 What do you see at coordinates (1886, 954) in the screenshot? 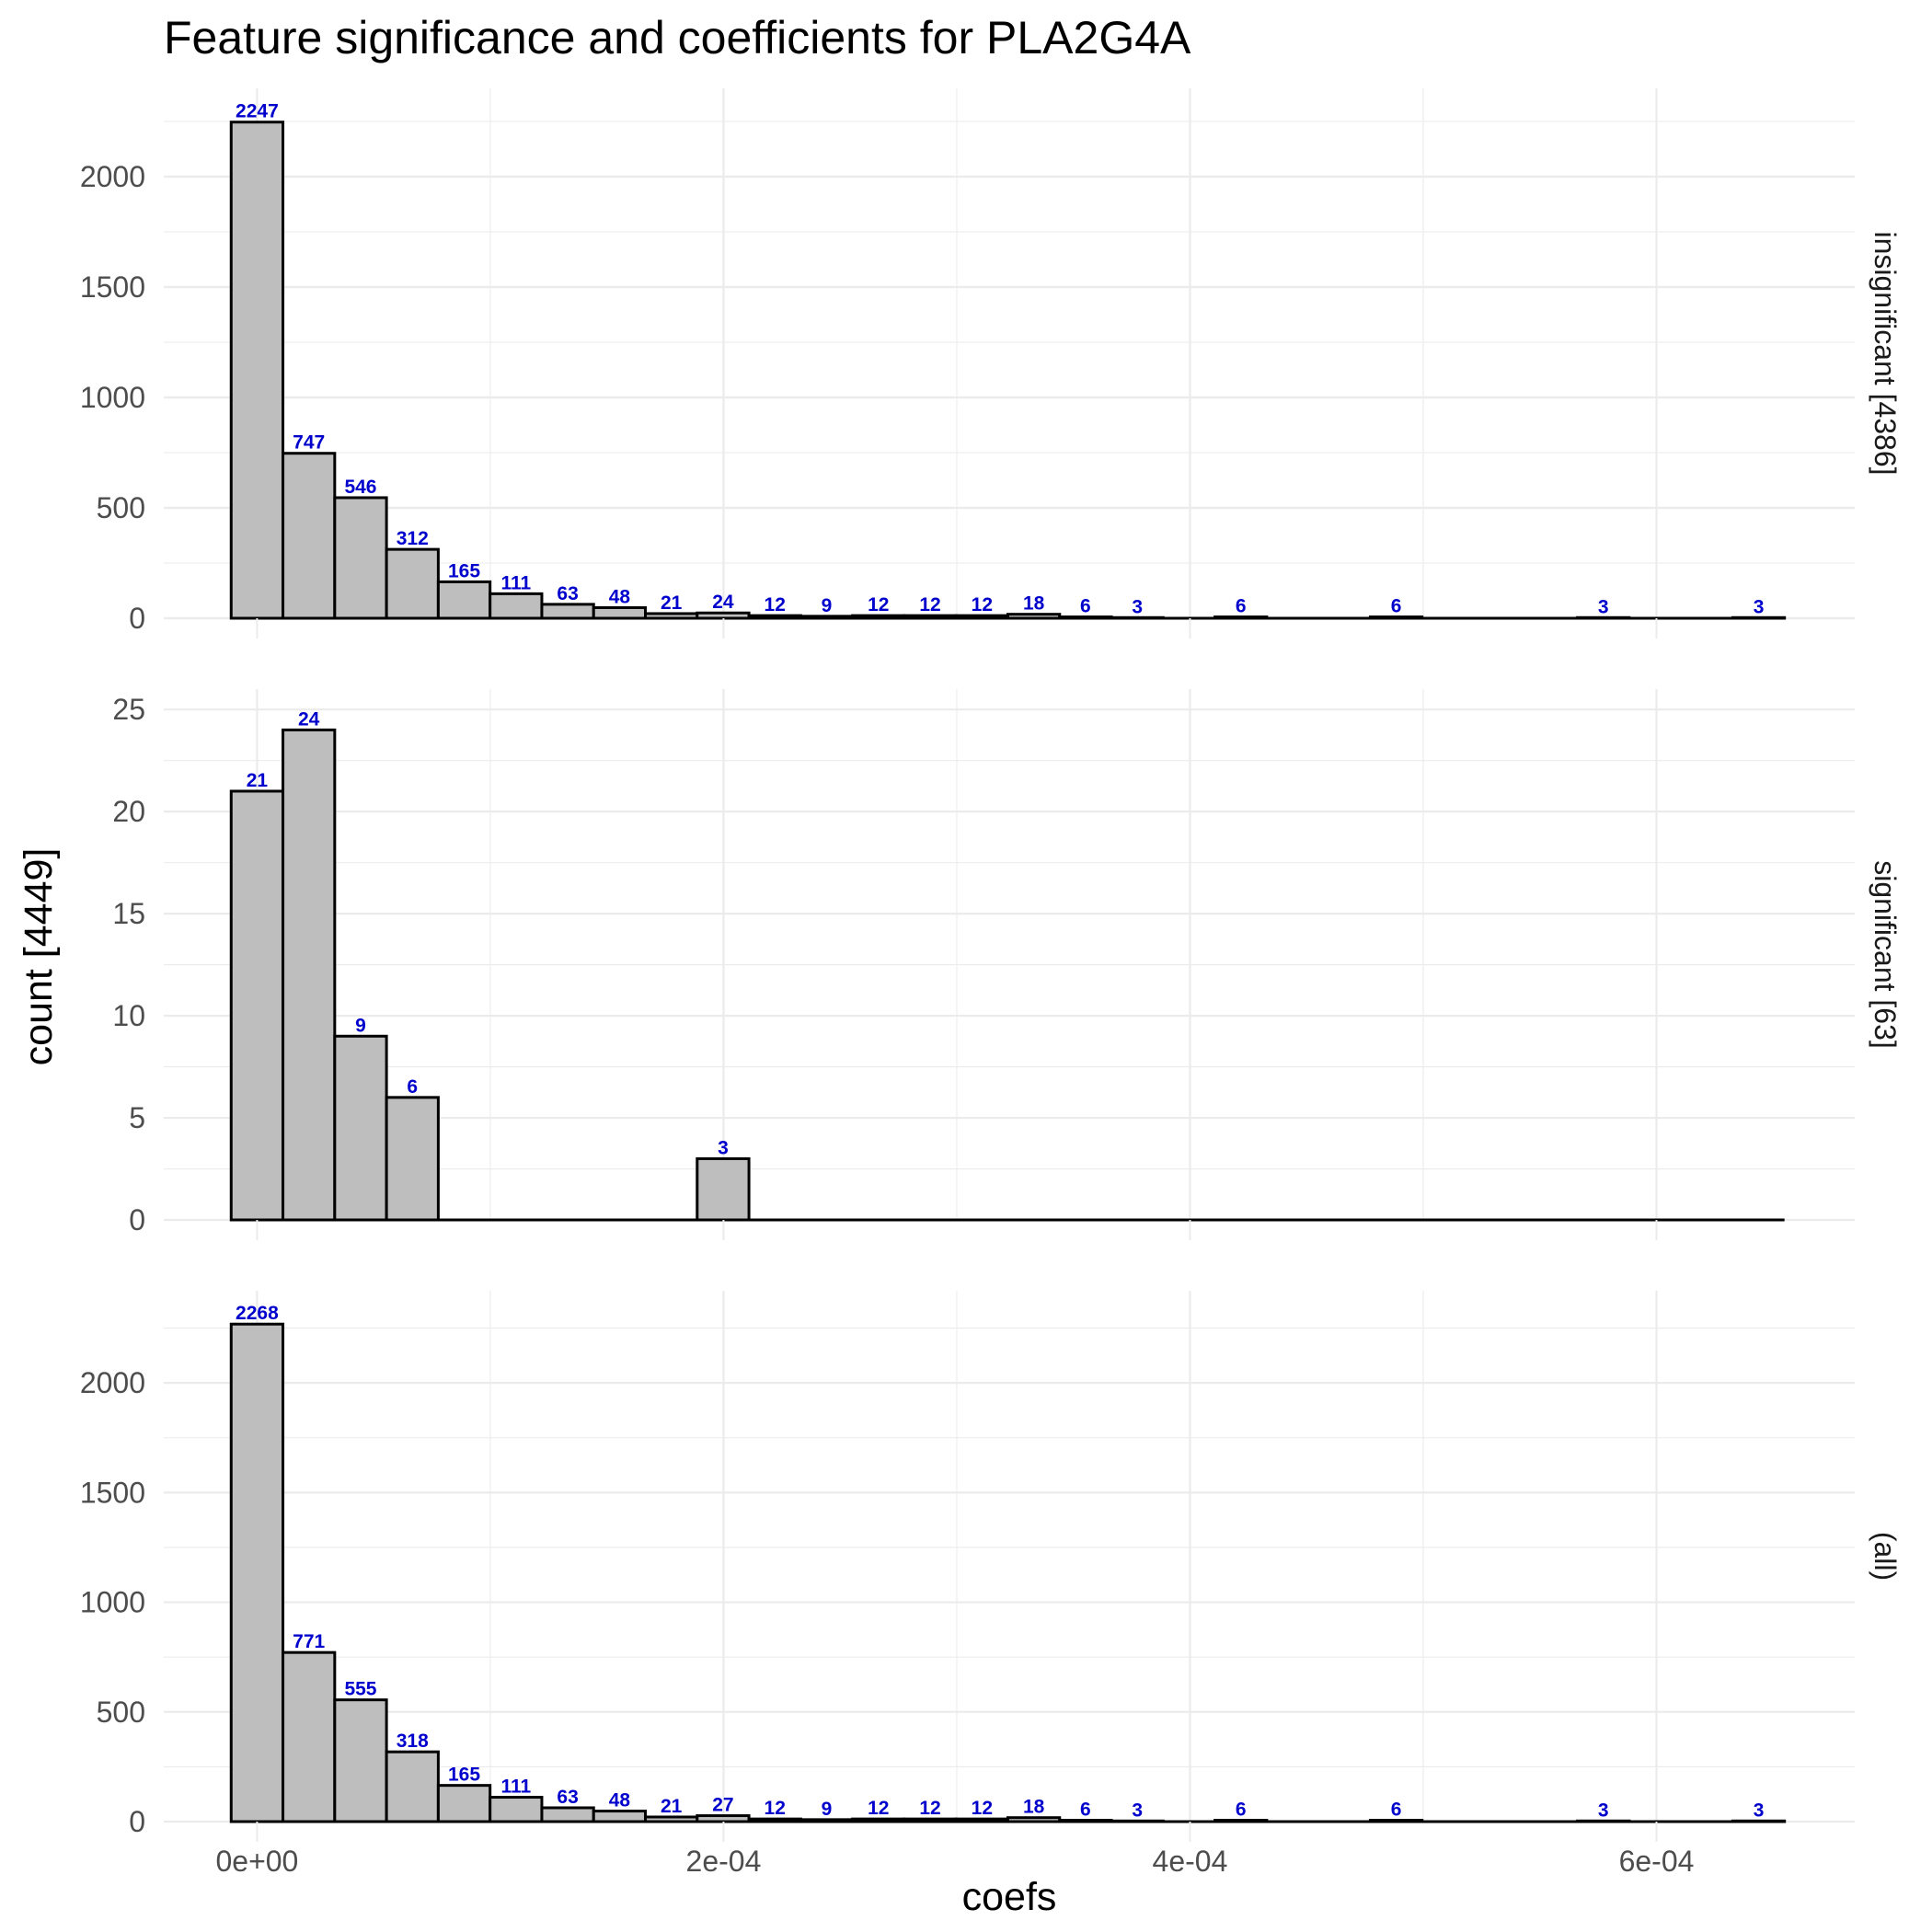
I see `facet-strip-label: significant [63]` at bounding box center [1886, 954].